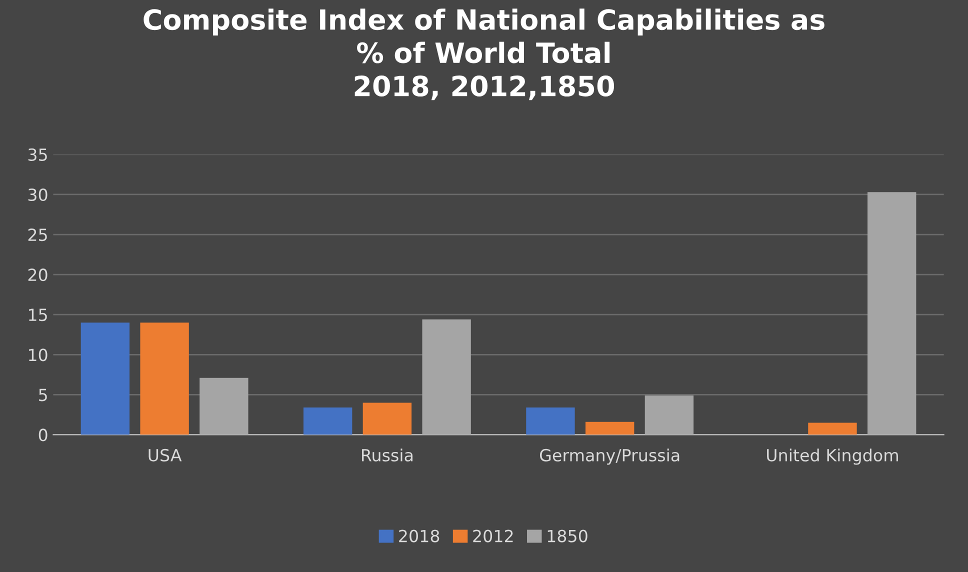 Image resolution: width=968 pixels, height=572 pixels. What do you see at coordinates (568, 536) in the screenshot?
I see `legend-label: 1850` at bounding box center [568, 536].